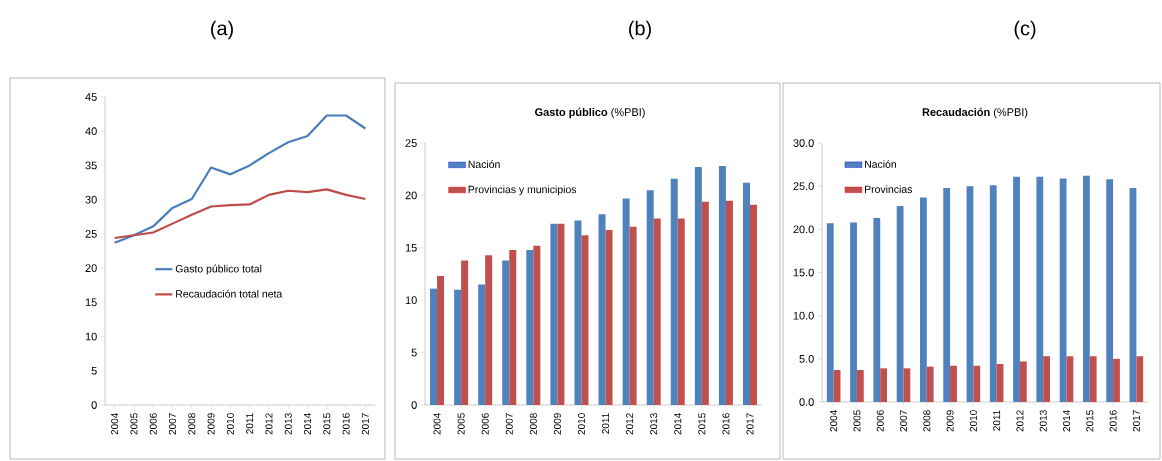 The image size is (1162, 461). I want to click on y-tick-label: 15.0, so click(803, 272).